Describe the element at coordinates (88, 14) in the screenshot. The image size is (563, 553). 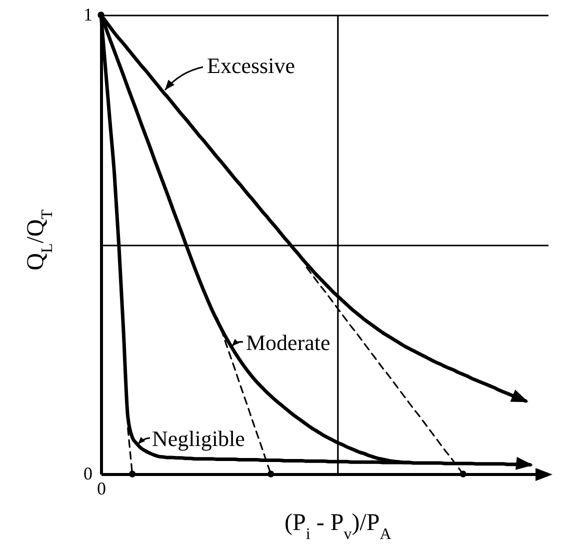
I see `y-tick-label: 1` at that location.